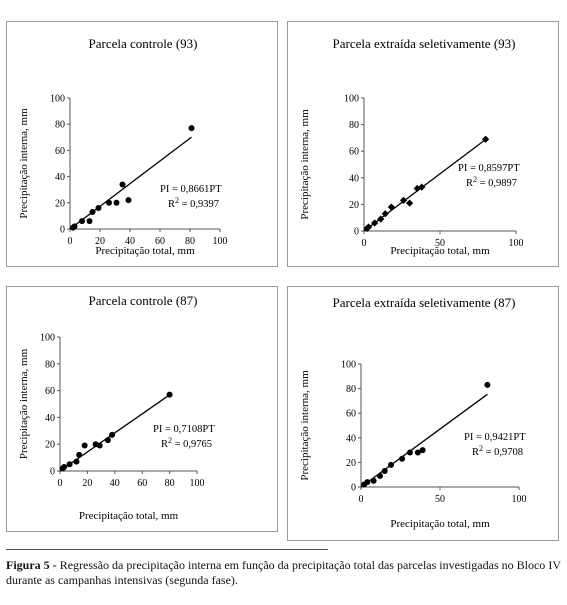  Describe the element at coordinates (167, 549) in the screenshot. I see `caption-divider` at that location.